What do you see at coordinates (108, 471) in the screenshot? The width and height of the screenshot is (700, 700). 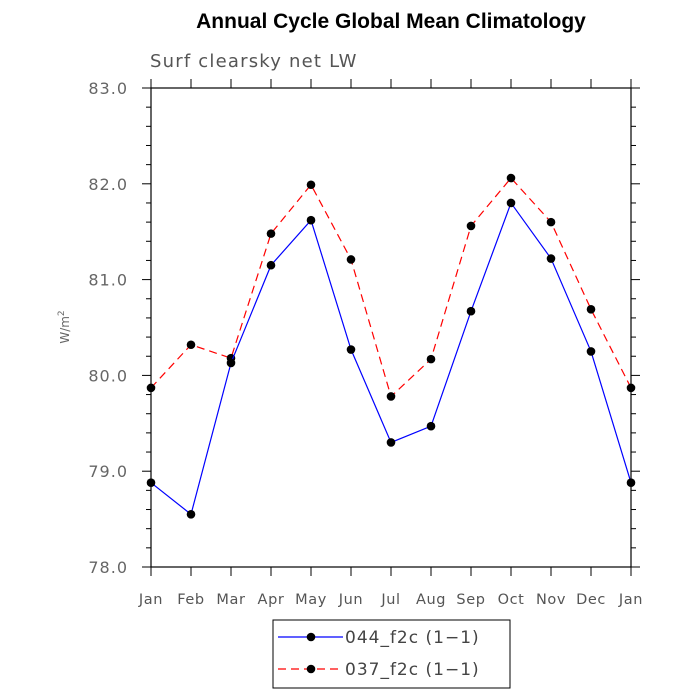 I see `y-tick-label: 79.0` at bounding box center [108, 471].